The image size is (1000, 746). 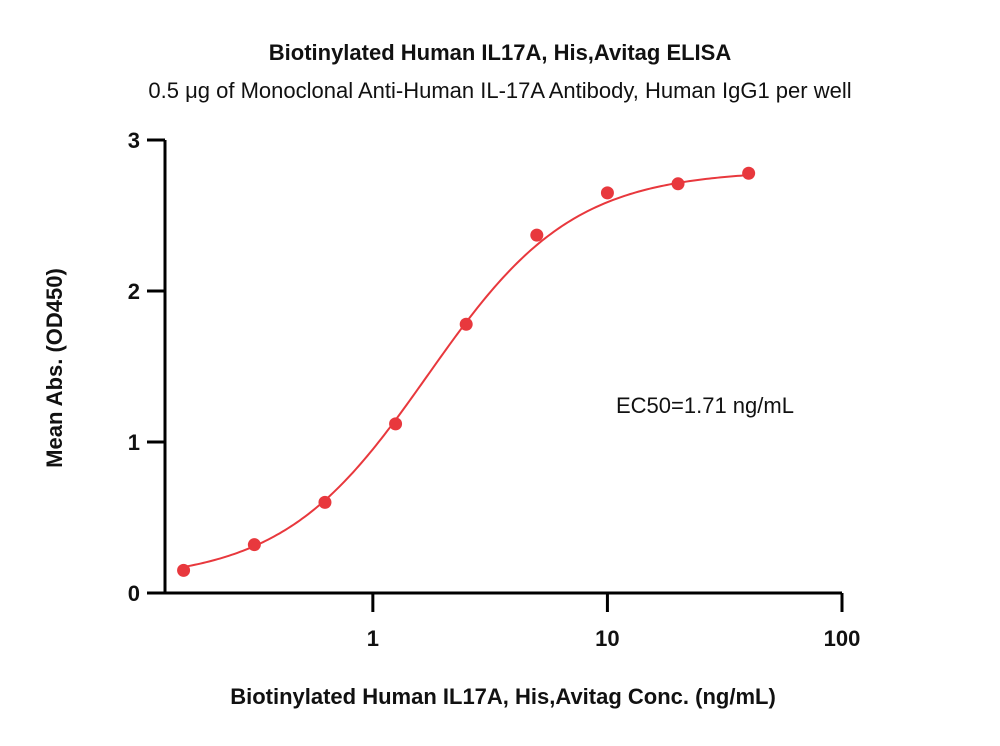 What do you see at coordinates (134, 291) in the screenshot?
I see `y-tick-label-2: 2` at bounding box center [134, 291].